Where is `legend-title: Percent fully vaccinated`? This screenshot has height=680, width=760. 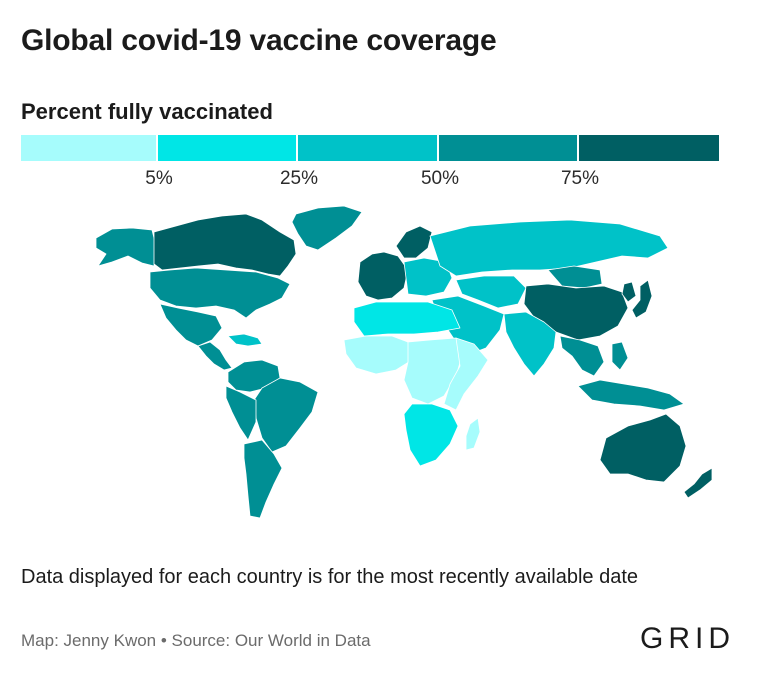 legend-title: Percent fully vaccinated is located at coordinates (147, 111).